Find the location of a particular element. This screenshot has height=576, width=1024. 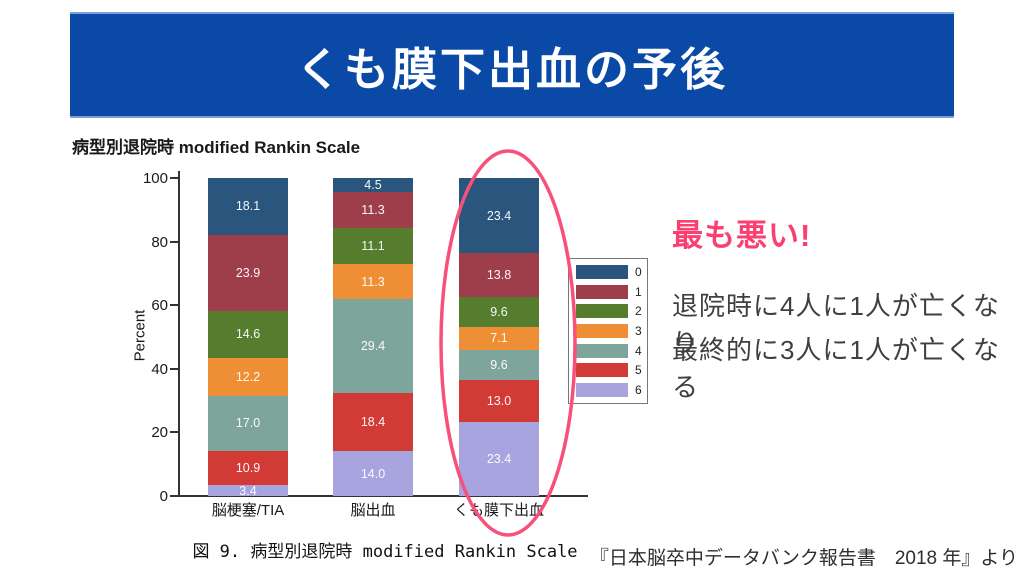

bar-segment-value: 18.1 is located at coordinates (248, 206).